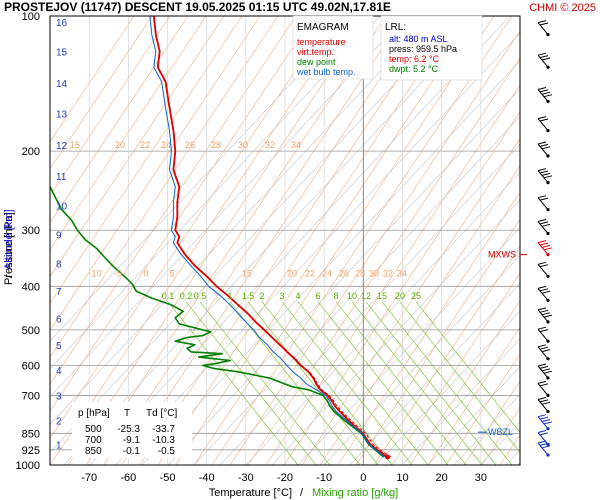 The width and height of the screenshot is (600, 500). I want to click on altitude-tick-label: 9, so click(59, 236).